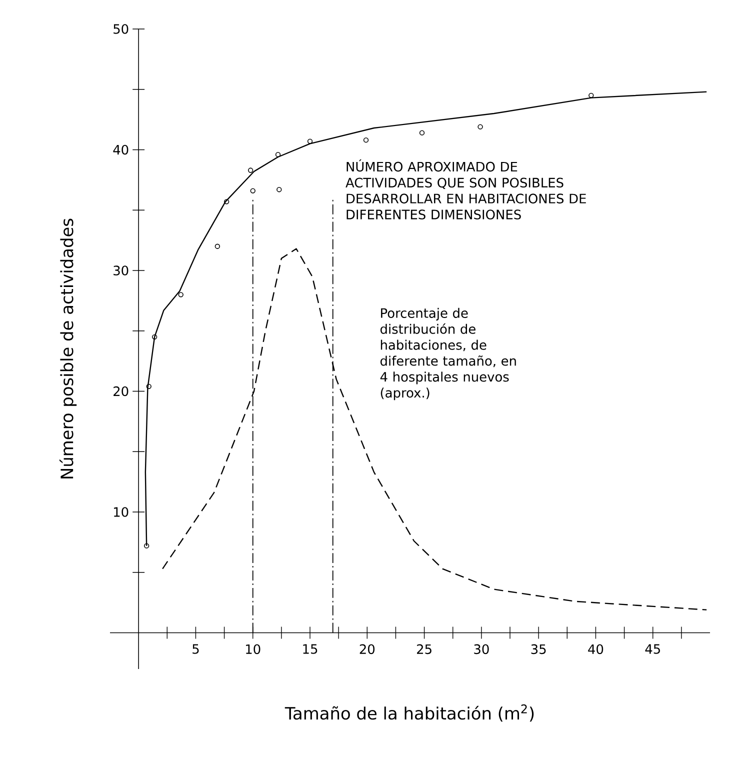 The image size is (737, 779). I want to click on x-tick-label: 5, so click(195, 649).